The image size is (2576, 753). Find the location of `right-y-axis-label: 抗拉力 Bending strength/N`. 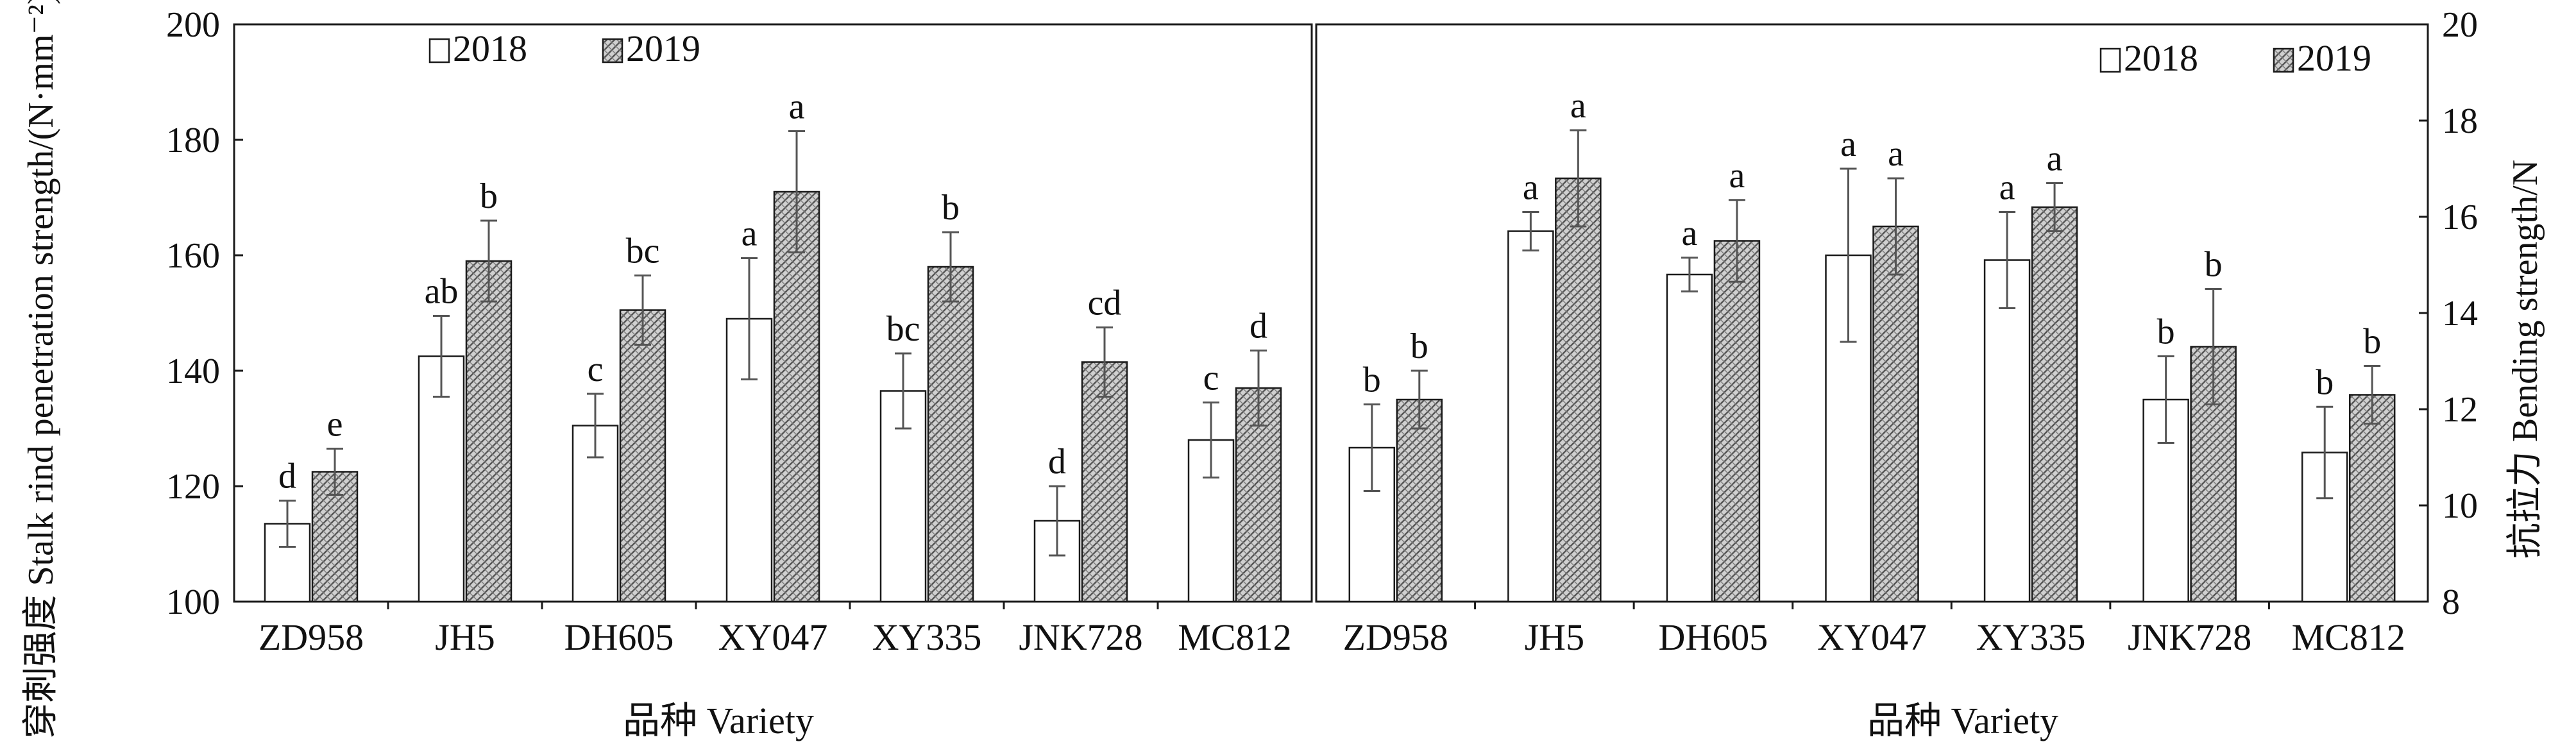

right-y-axis-label: 抗拉力 Bending strength/N is located at coordinates (2525, 359).